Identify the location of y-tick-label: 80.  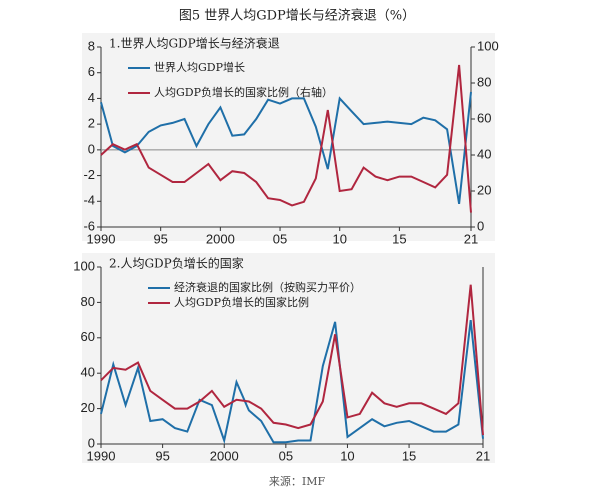
(88, 301).